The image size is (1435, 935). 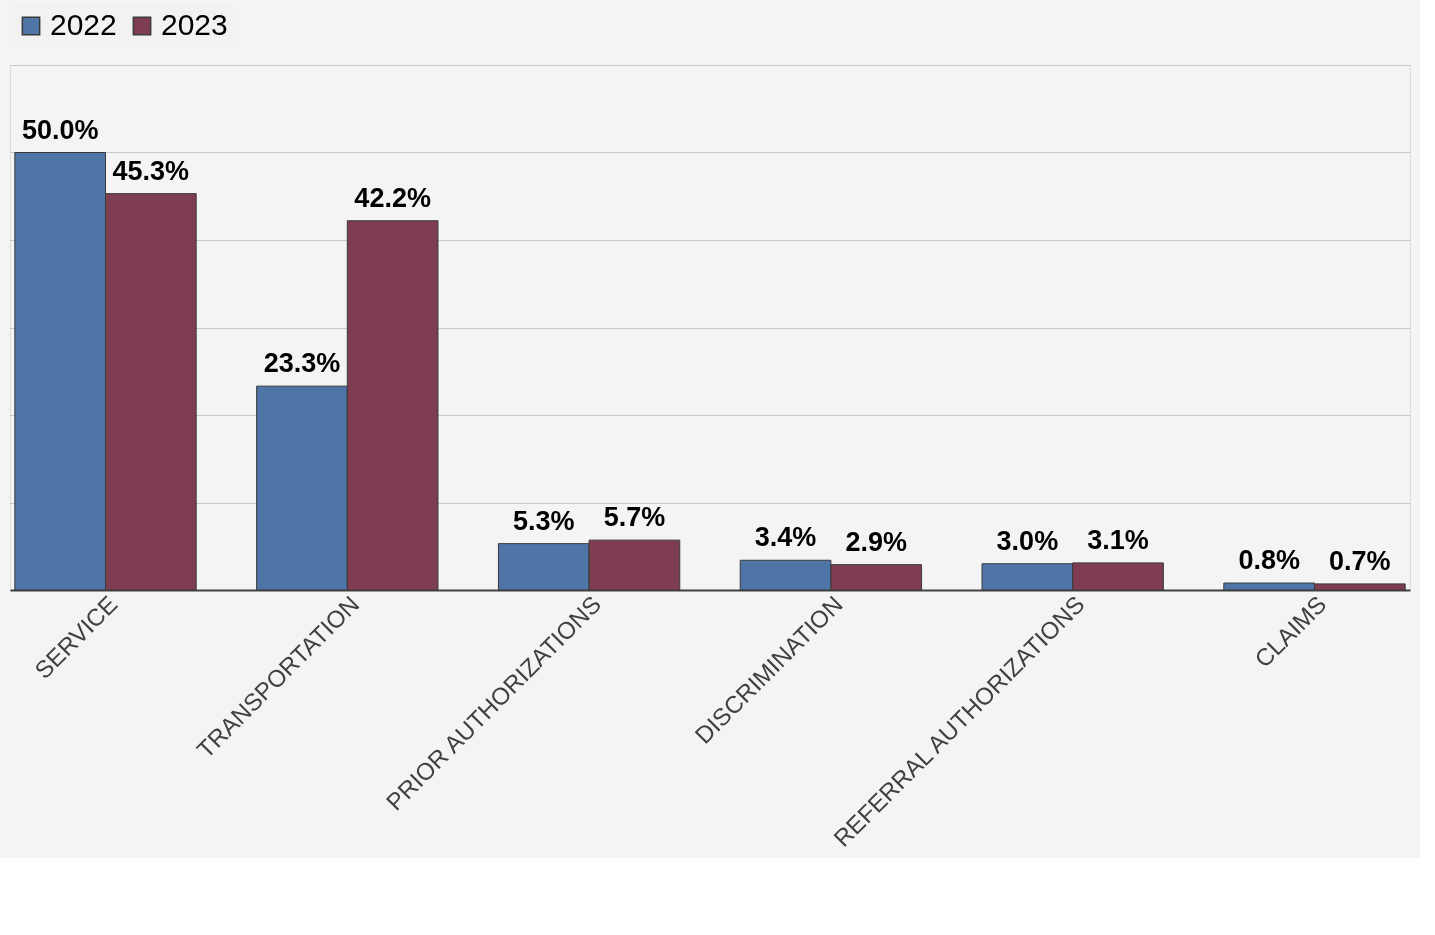 What do you see at coordinates (1118, 539) in the screenshot?
I see `data-label: 3.1%` at bounding box center [1118, 539].